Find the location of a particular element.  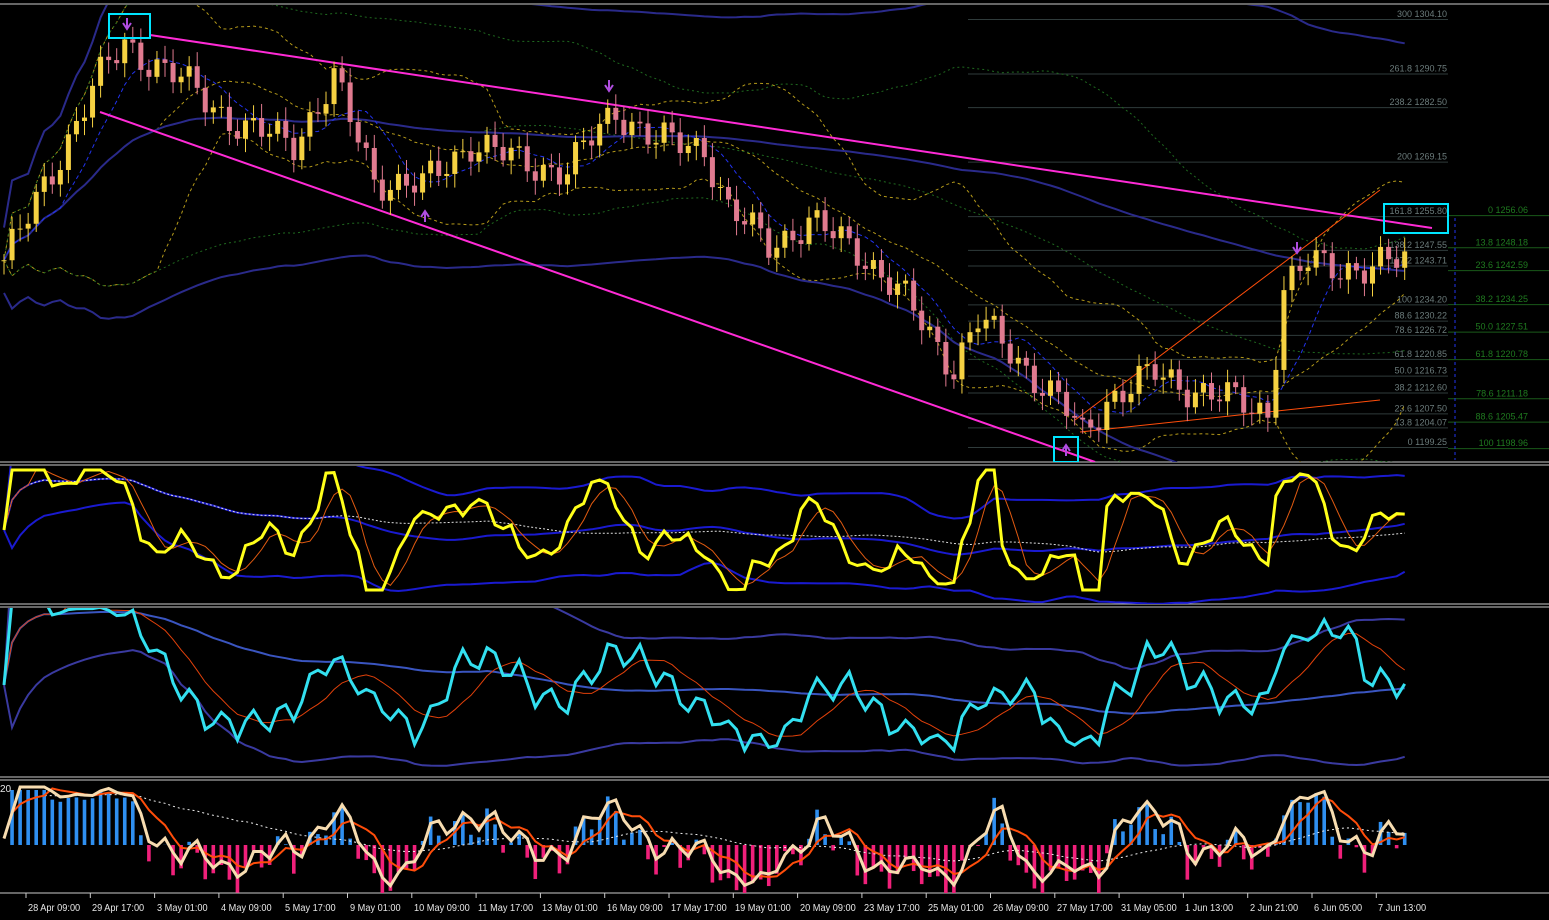

oscillator-line is located at coordinates (704, 681).